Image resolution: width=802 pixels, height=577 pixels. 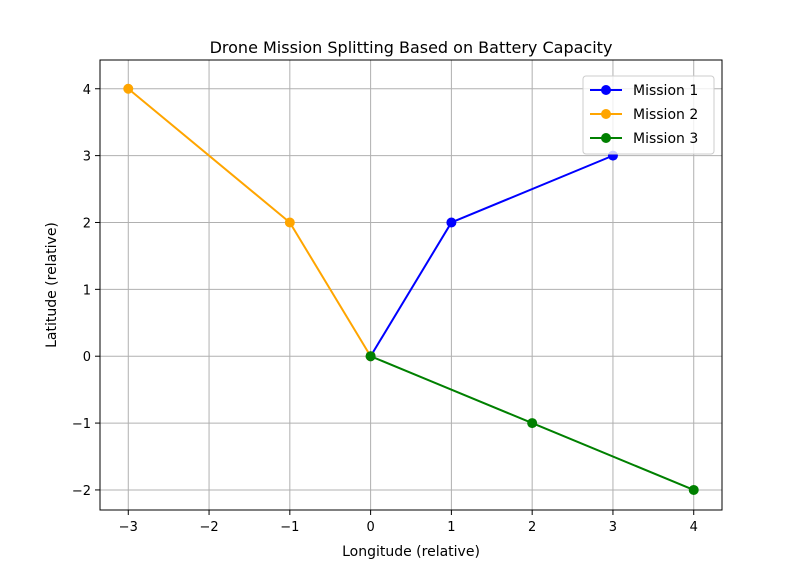 I want to click on x-tick-label: −1, so click(x=289, y=527).